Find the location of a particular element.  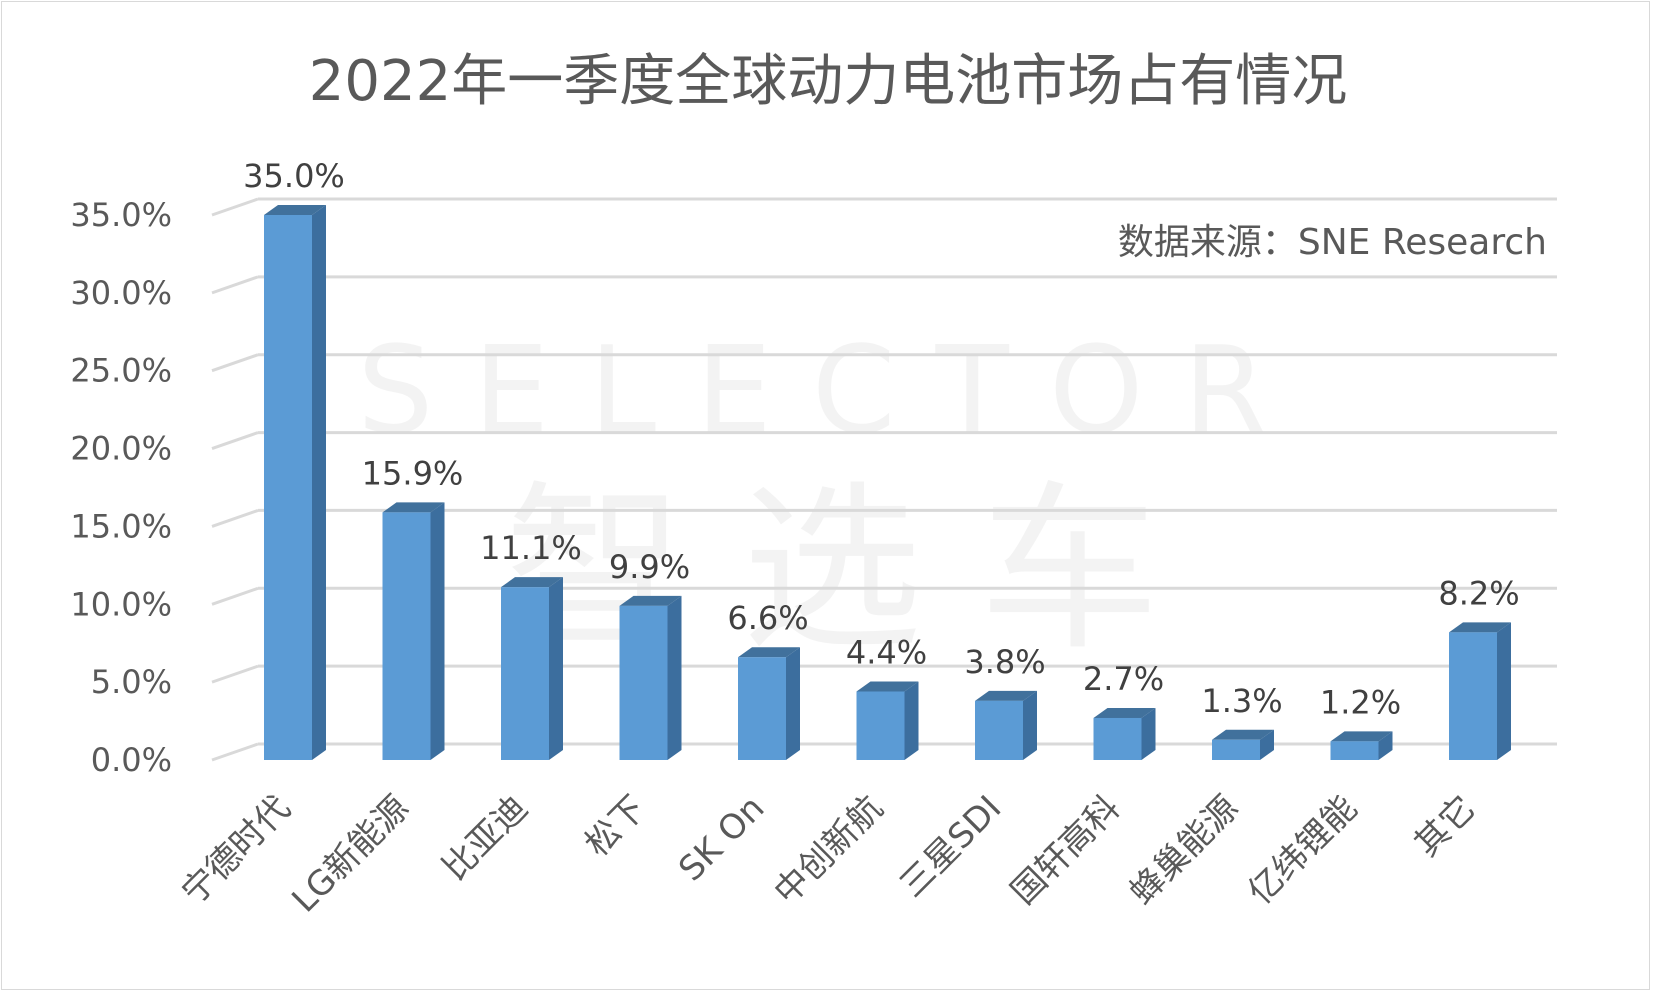

y-tick-label: 0.0% is located at coordinates (131, 760).